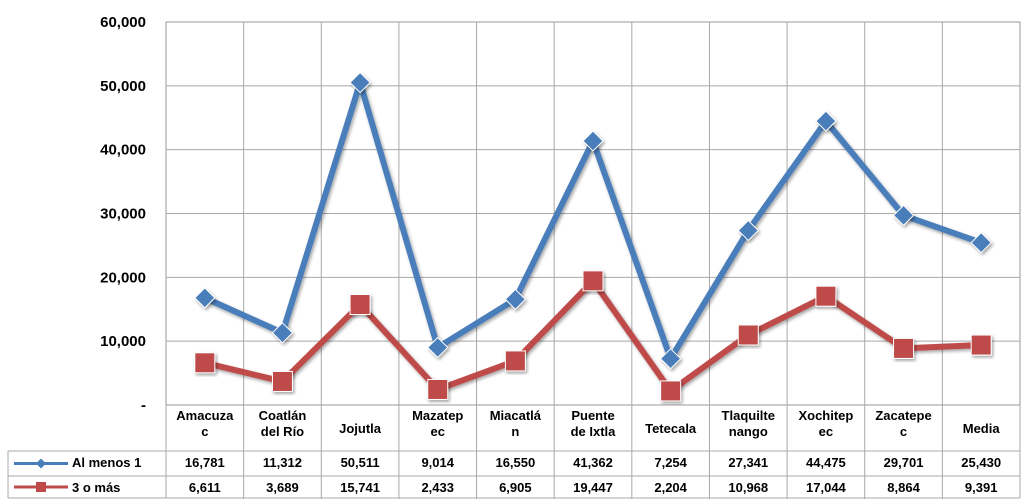 This screenshot has width=1023, height=499. I want to click on category-label: Miacatlá, so click(516, 415).